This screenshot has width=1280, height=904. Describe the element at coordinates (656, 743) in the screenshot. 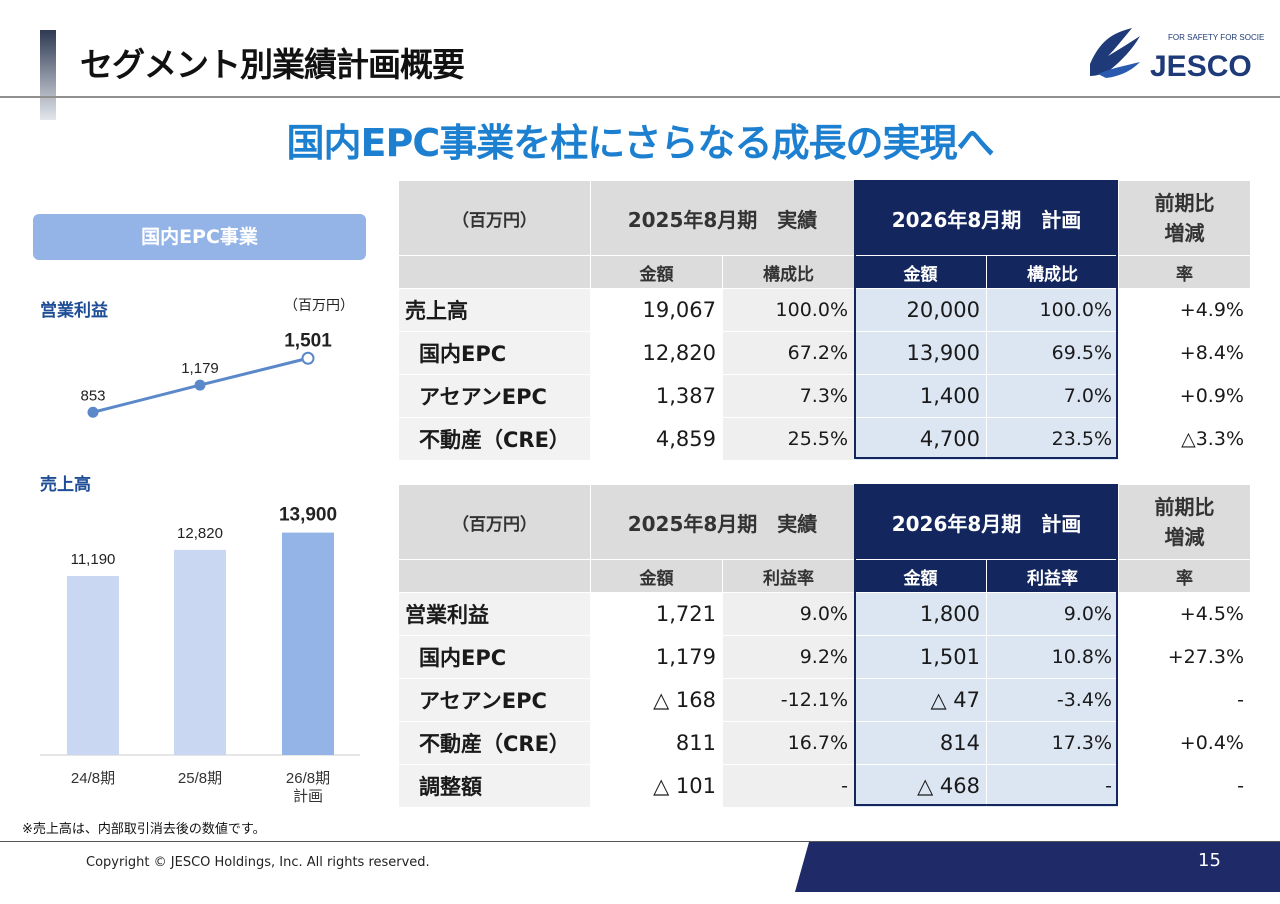

I see `cell-a-amt: 811` at that location.